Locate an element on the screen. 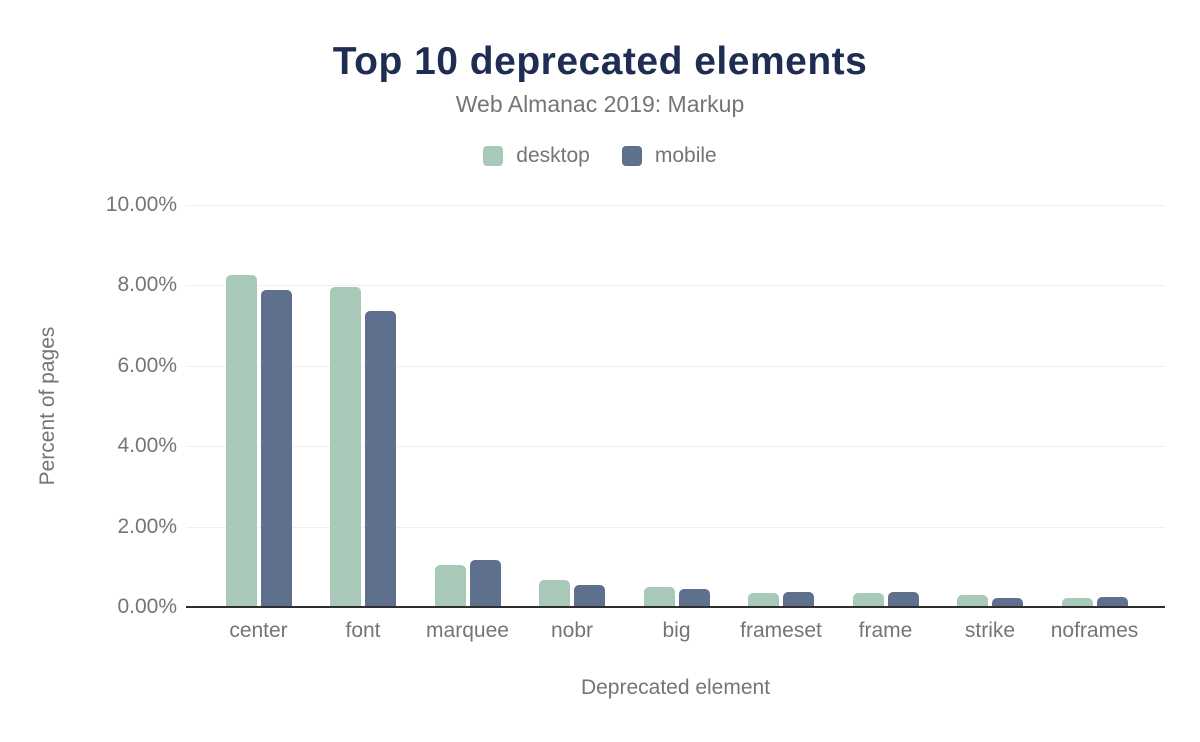 The width and height of the screenshot is (1200, 742). x-axis-title: Deprecated element is located at coordinates (675, 687).